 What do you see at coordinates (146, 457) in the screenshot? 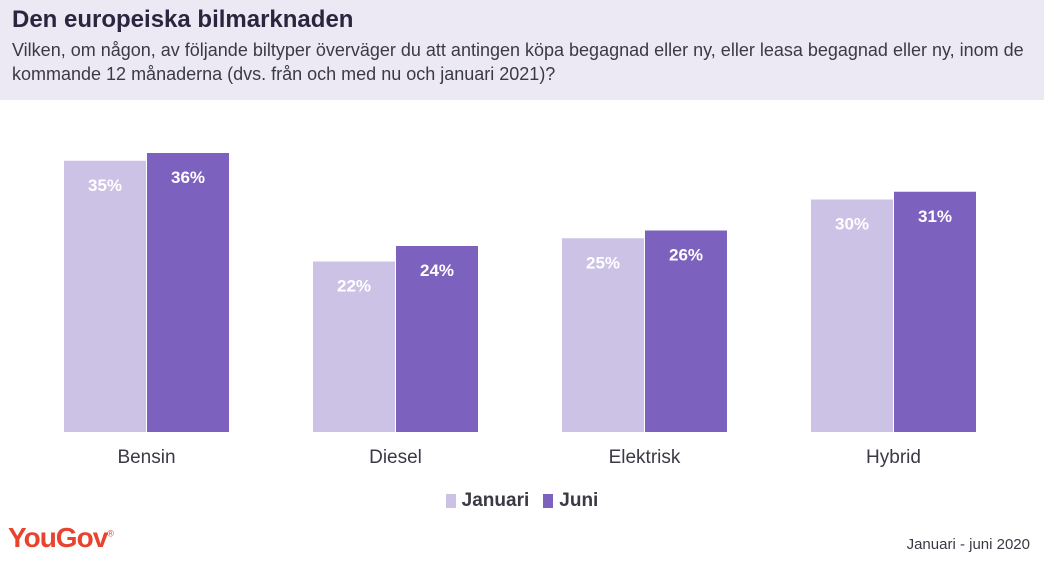
I see `category-label-bensin: Bensin` at bounding box center [146, 457].